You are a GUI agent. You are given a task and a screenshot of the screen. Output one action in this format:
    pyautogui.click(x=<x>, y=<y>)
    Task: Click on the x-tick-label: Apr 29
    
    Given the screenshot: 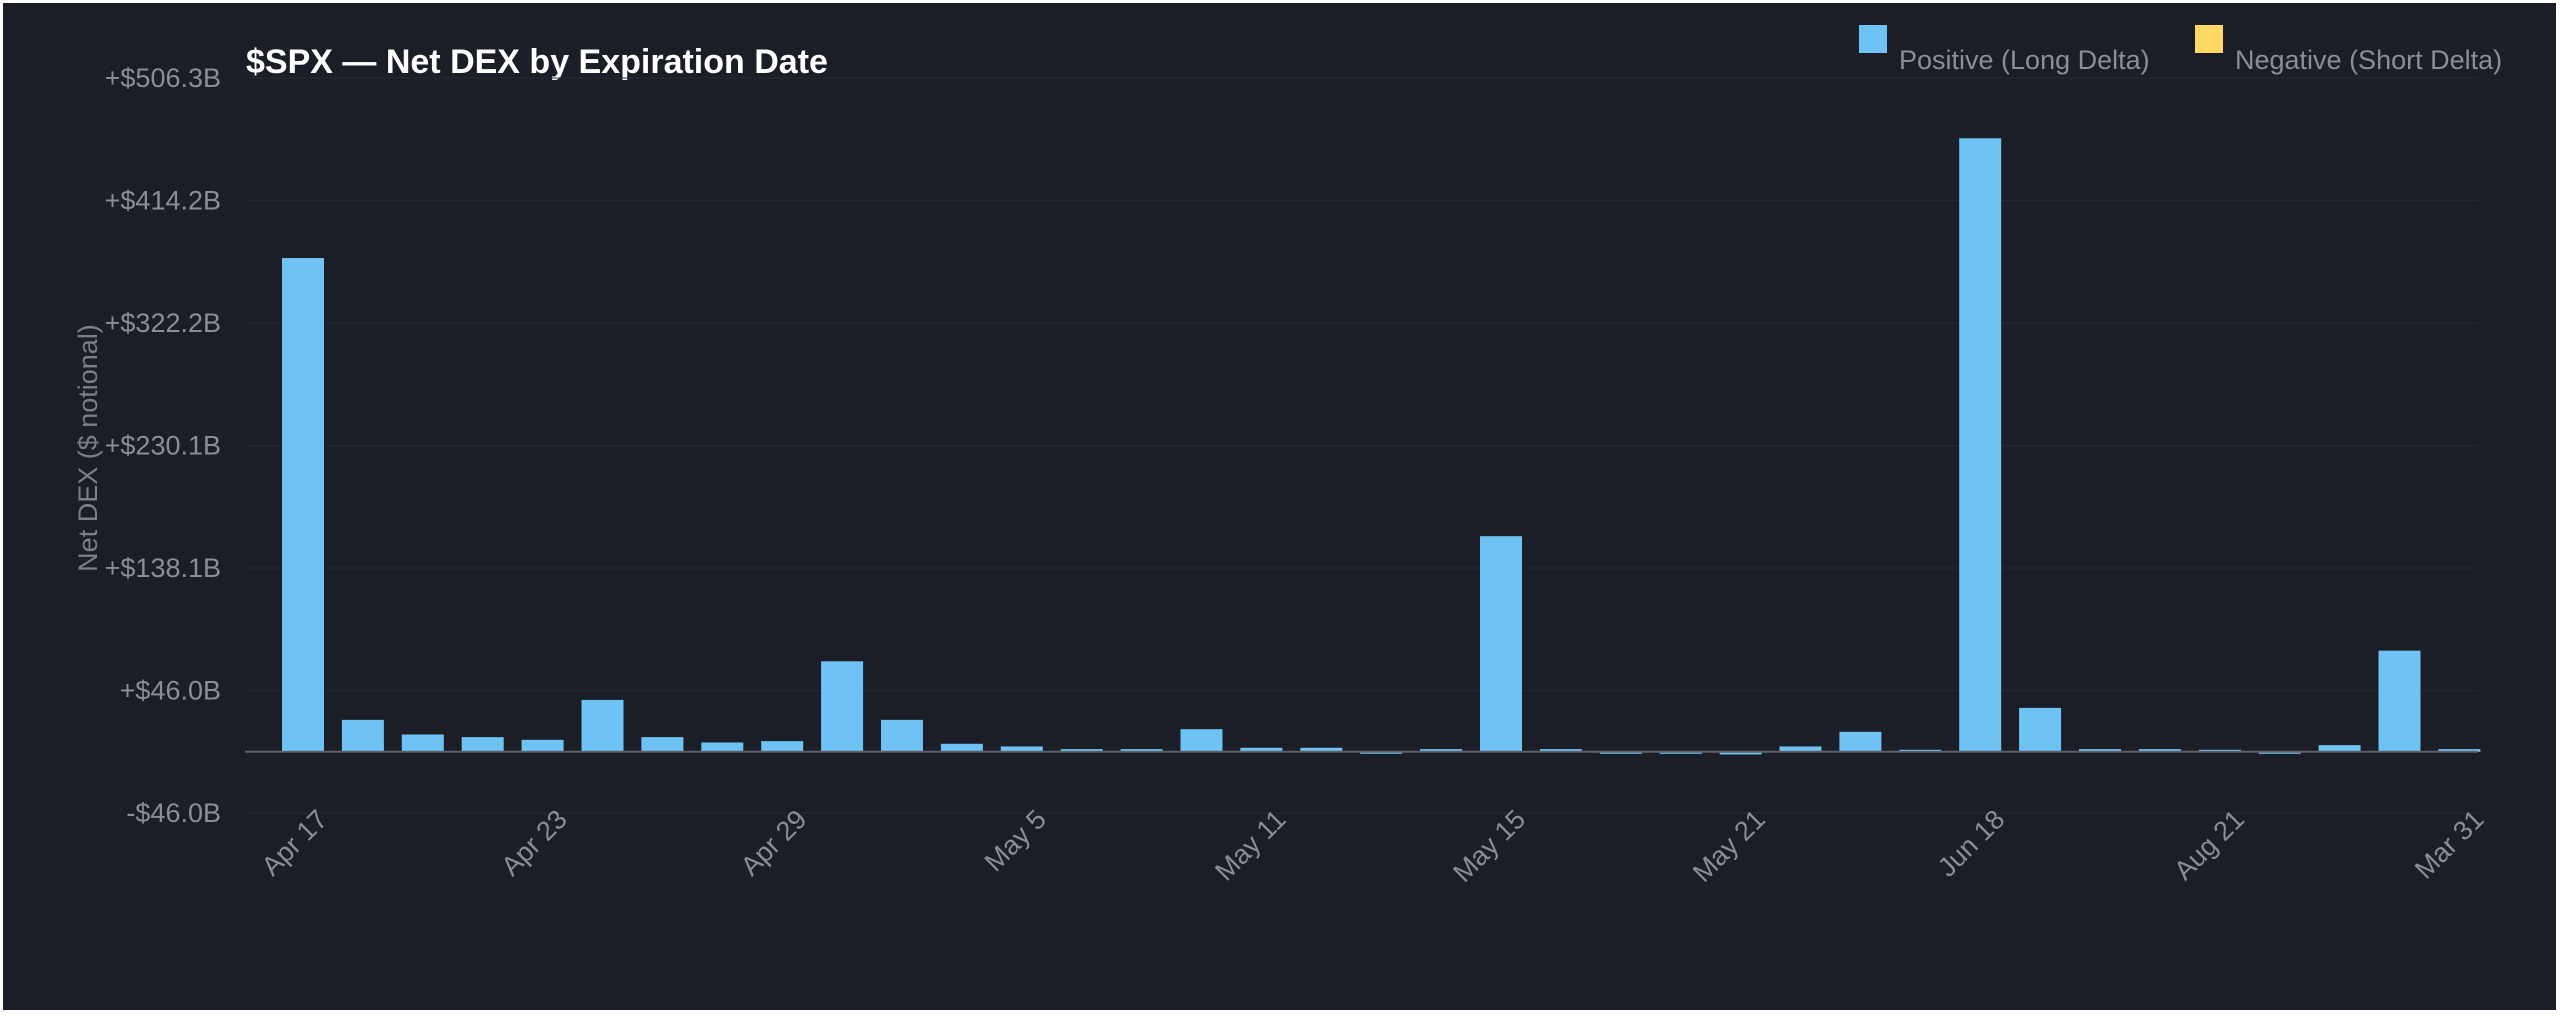 What is the action you would take?
    pyautogui.click(x=773, y=842)
    